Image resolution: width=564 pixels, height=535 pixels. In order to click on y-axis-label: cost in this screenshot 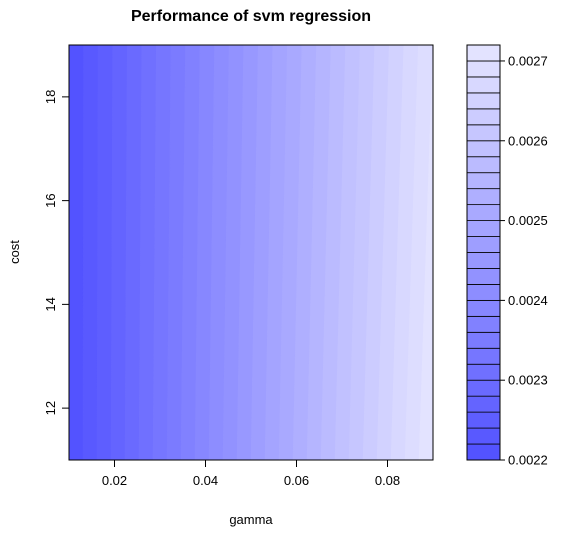, I will do `click(14, 252)`.